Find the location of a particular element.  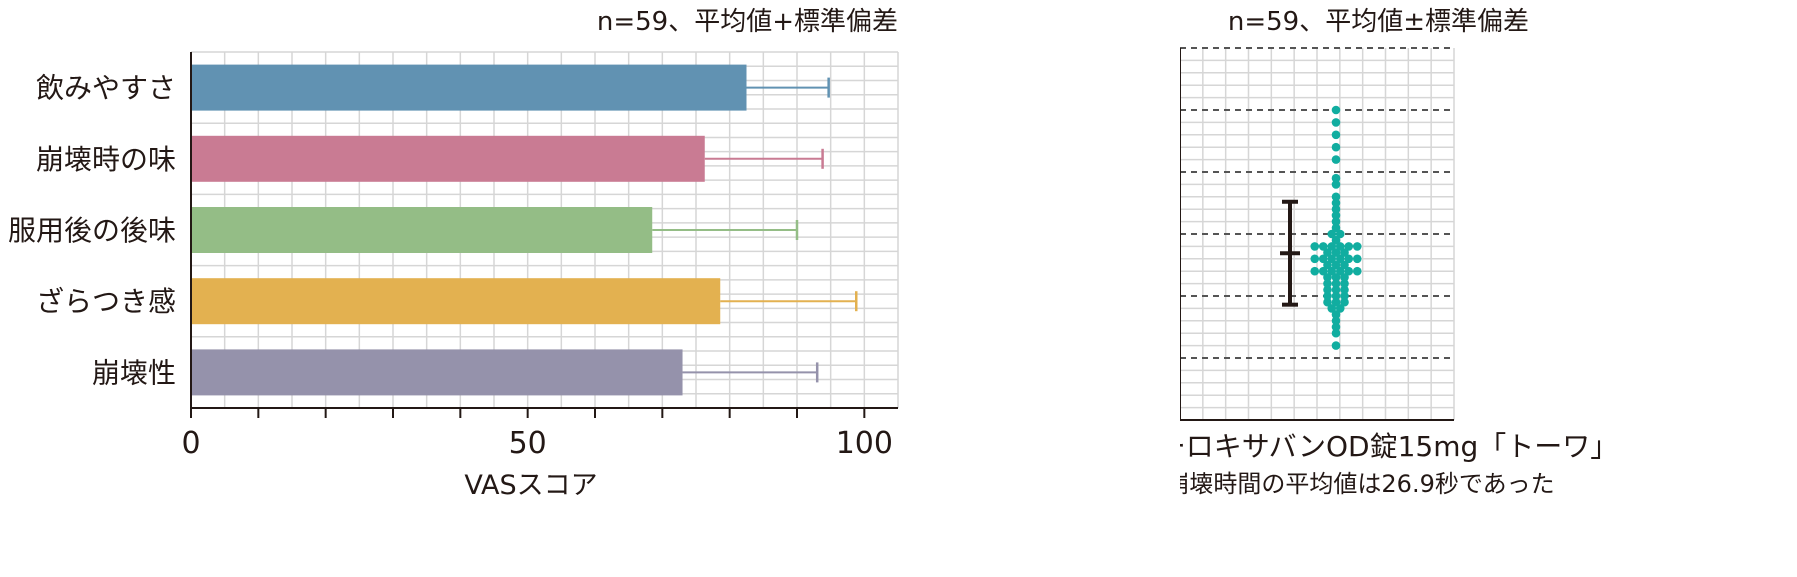

category-label: ざらつき感 is located at coordinates (106, 301).